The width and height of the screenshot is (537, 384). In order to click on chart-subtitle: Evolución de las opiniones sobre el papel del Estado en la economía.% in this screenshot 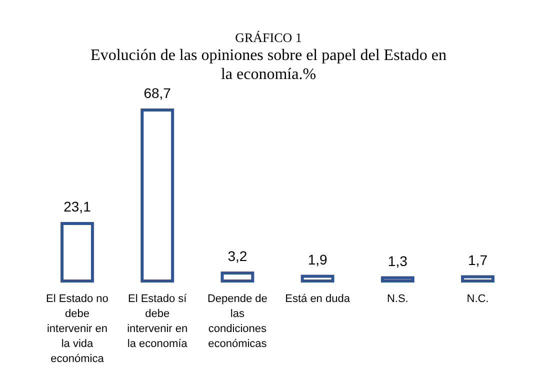, I will do `click(268, 65)`.